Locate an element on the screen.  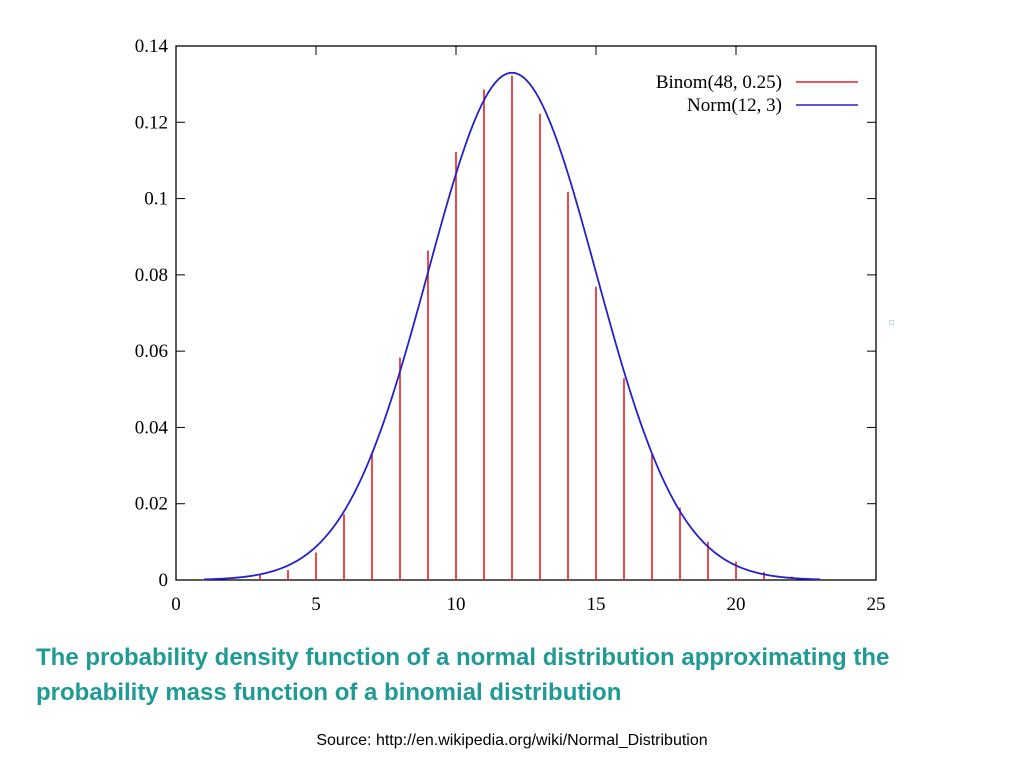
y-tick-label: 0.14 is located at coordinates (152, 46).